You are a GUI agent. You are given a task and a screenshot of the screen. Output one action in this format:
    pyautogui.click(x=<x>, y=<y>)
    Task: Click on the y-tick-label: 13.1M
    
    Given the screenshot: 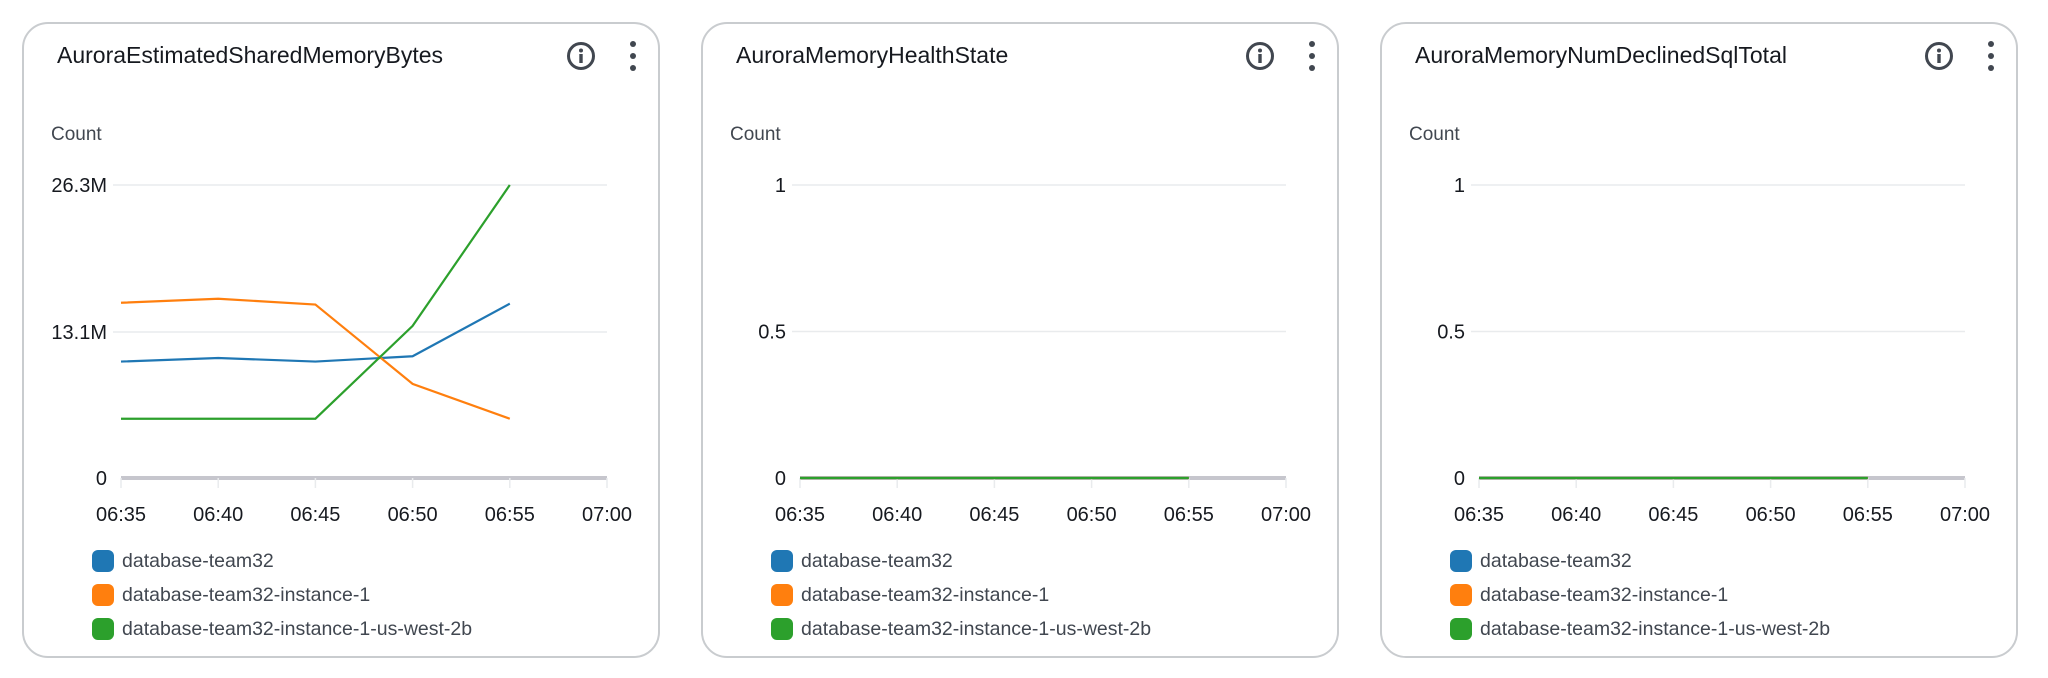 What is the action you would take?
    pyautogui.click(x=79, y=333)
    